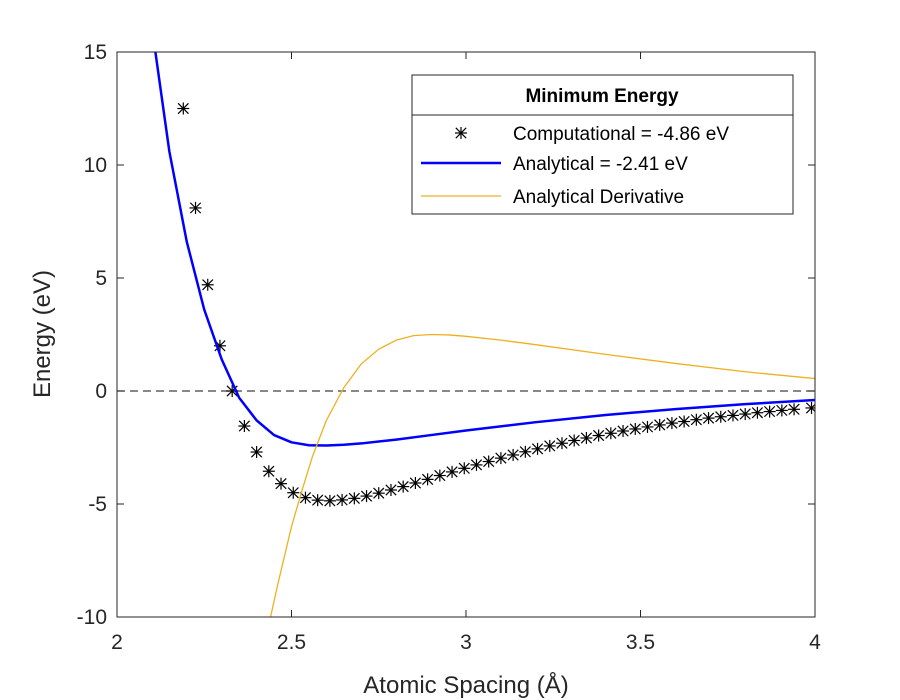  What do you see at coordinates (602, 96) in the screenshot?
I see `legend-title: Minimum Energy` at bounding box center [602, 96].